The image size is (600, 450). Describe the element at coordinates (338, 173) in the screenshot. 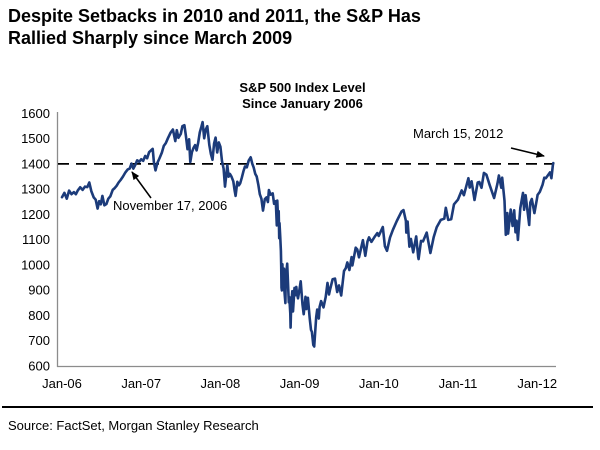

I see `annotation-arrows` at that location.